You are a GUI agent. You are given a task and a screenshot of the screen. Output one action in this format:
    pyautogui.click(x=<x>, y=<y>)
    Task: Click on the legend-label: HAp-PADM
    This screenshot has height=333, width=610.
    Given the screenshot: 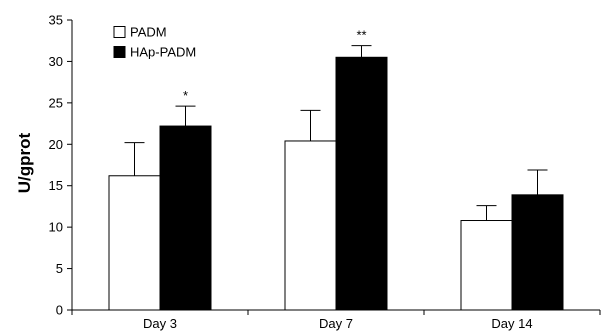 What is the action you would take?
    pyautogui.click(x=163, y=52)
    